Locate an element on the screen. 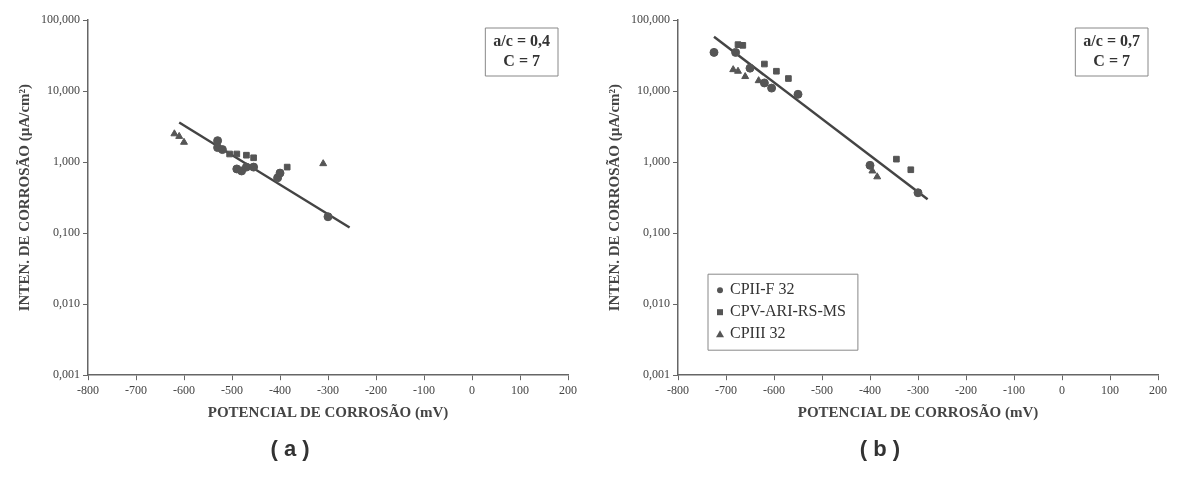 The width and height of the screenshot is (1187, 484). text: ( a ) is located at coordinates (290, 448).